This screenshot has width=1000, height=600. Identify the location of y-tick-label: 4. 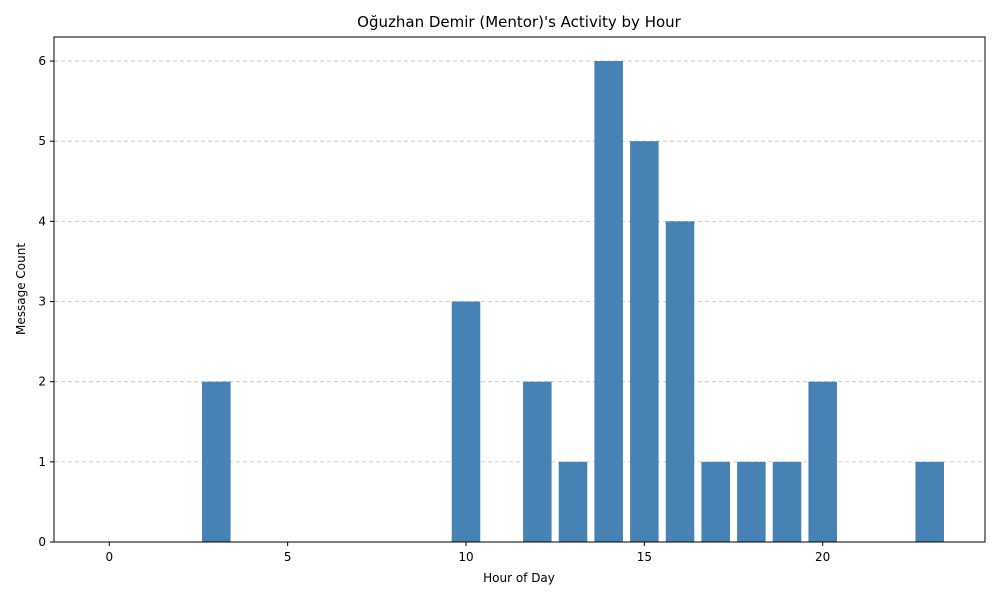
(42, 221).